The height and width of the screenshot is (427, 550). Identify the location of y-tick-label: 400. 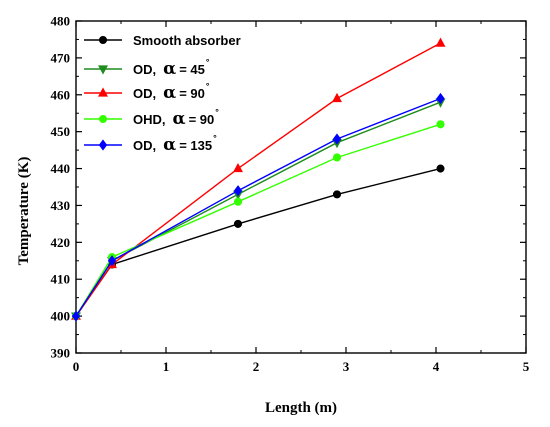
(61, 316).